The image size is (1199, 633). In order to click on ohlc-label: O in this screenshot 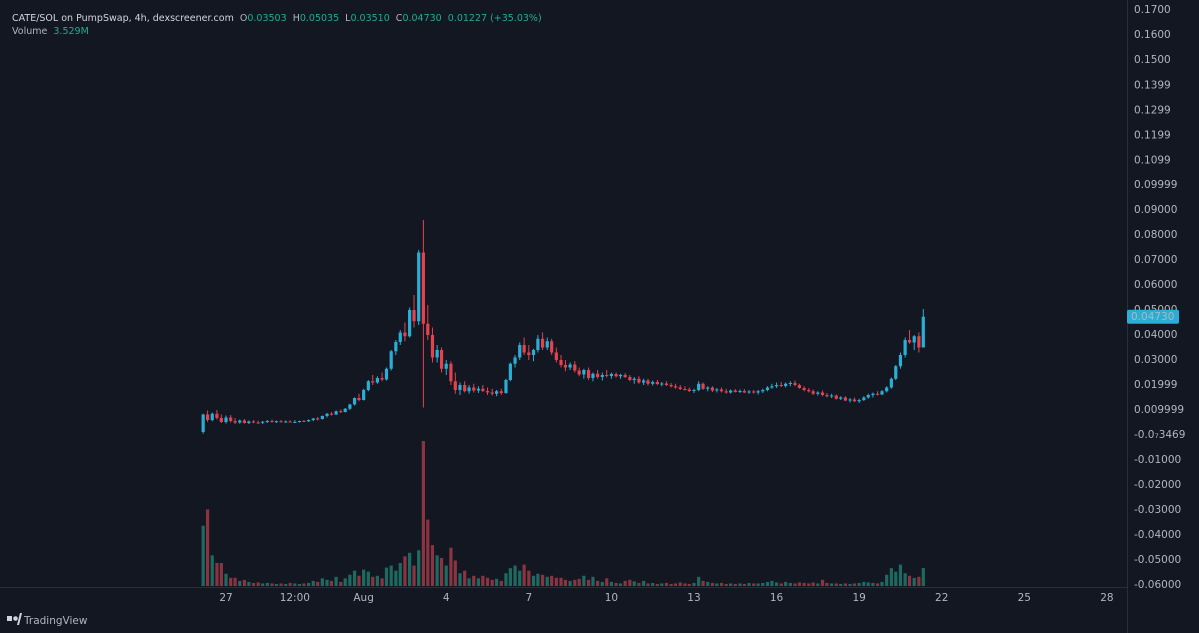, I will do `click(243, 18)`.